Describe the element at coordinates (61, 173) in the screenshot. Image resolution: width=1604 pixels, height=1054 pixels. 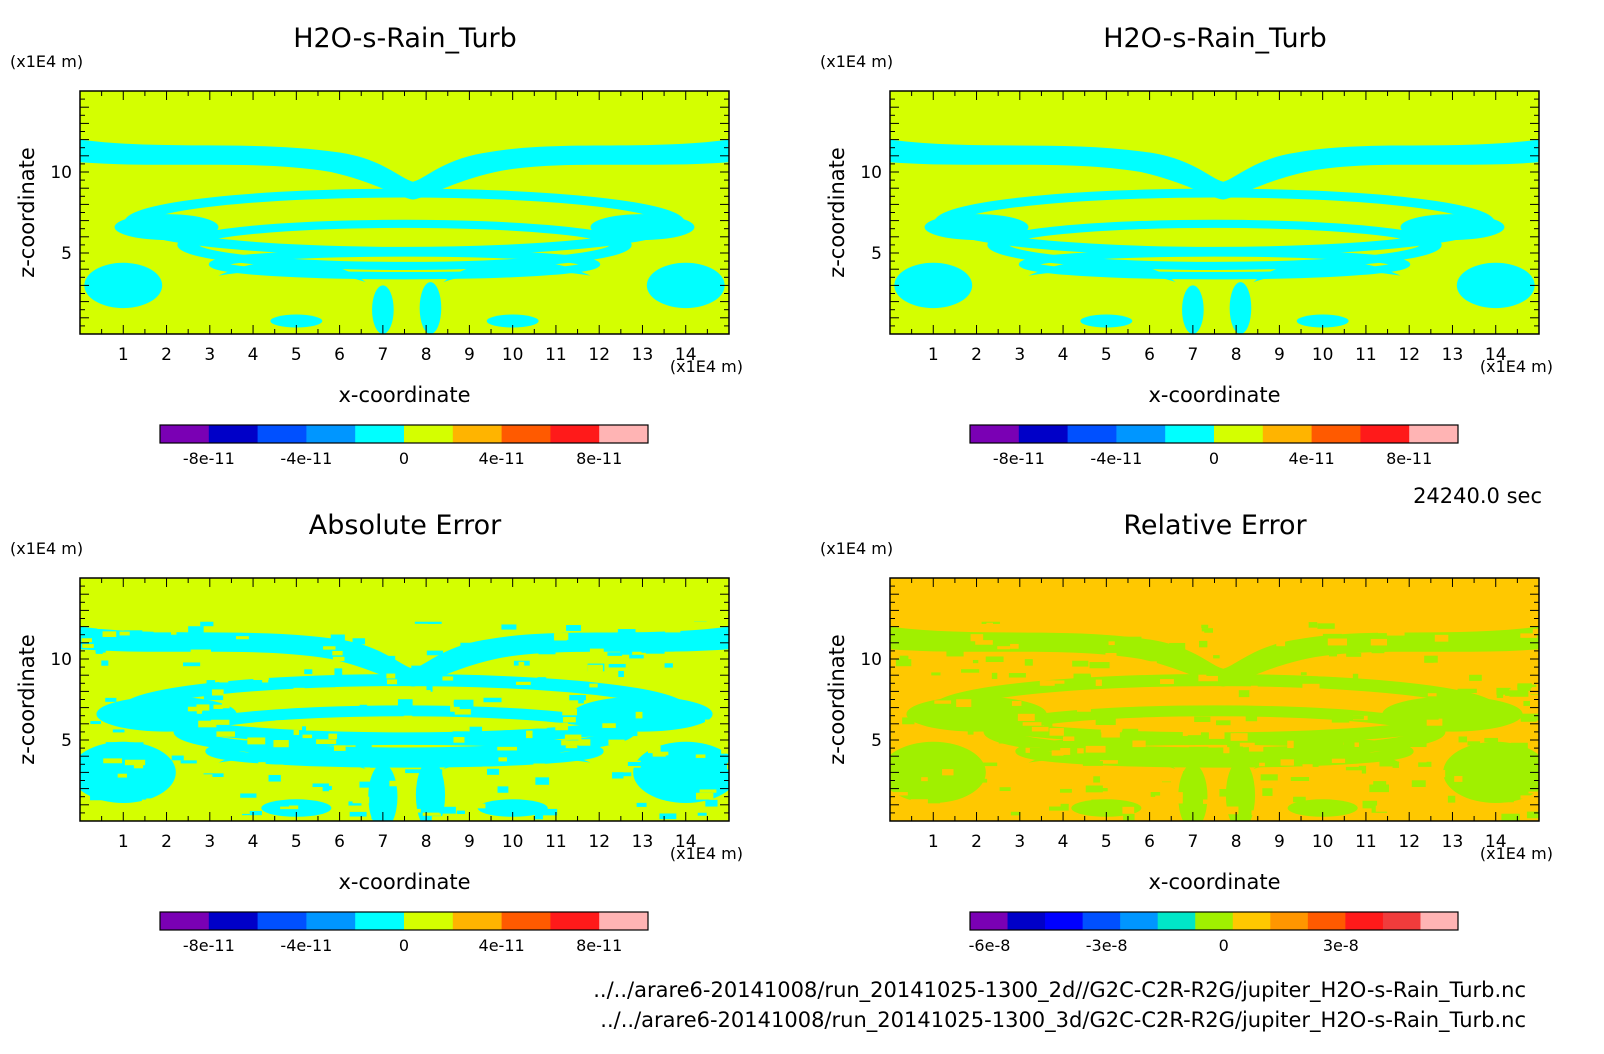
I see `z-tick-label: 10` at that location.